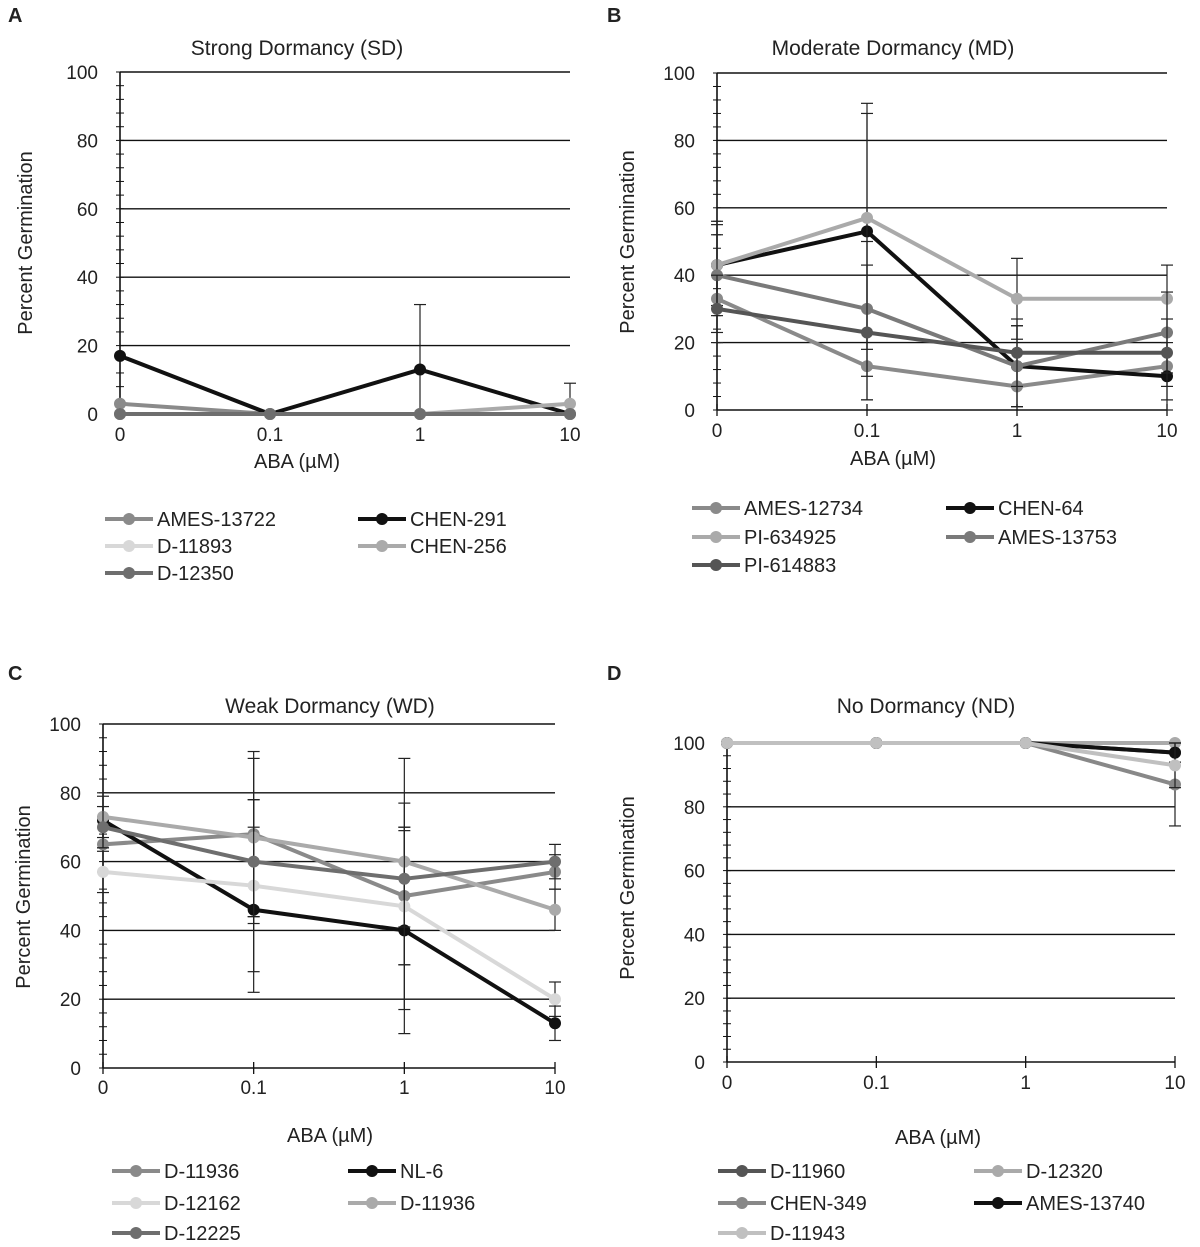  I want to click on panel-b-y-axis-label: Percent Germination, so click(628, 241).